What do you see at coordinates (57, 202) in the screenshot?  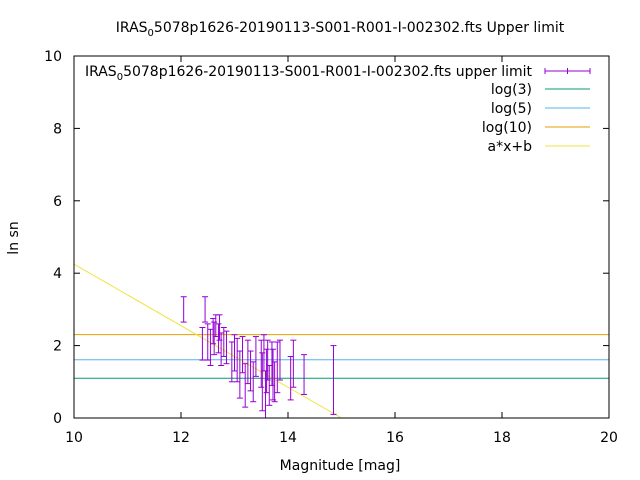 I see `y-tick-label: 6` at bounding box center [57, 202].